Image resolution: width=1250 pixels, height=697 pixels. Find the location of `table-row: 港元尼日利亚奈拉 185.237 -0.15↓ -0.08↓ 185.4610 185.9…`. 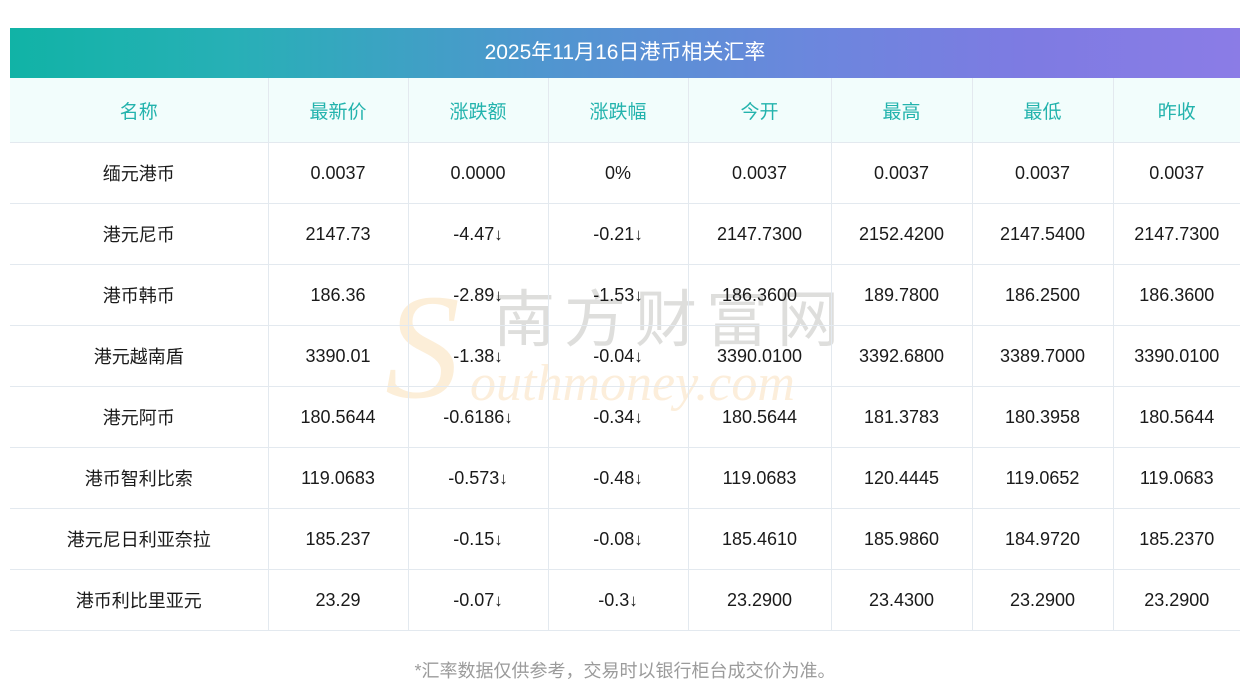

table-row: 港元尼日利亚奈拉 185.237 -0.15↓ -0.08↓ 185.4610 185.9… is located at coordinates (625, 539).